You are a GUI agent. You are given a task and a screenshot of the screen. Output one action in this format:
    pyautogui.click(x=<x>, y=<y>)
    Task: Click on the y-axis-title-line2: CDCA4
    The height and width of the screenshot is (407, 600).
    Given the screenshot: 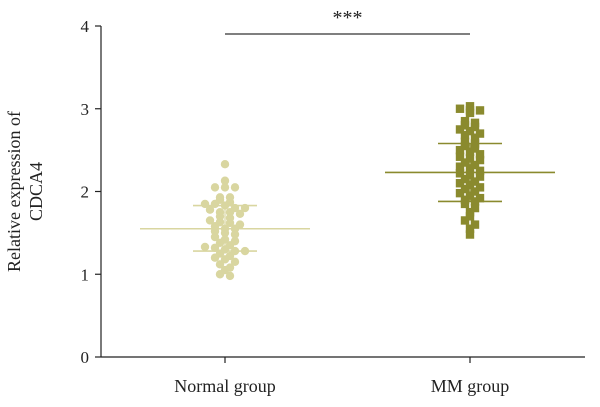 What is the action you would take?
    pyautogui.click(x=36, y=191)
    